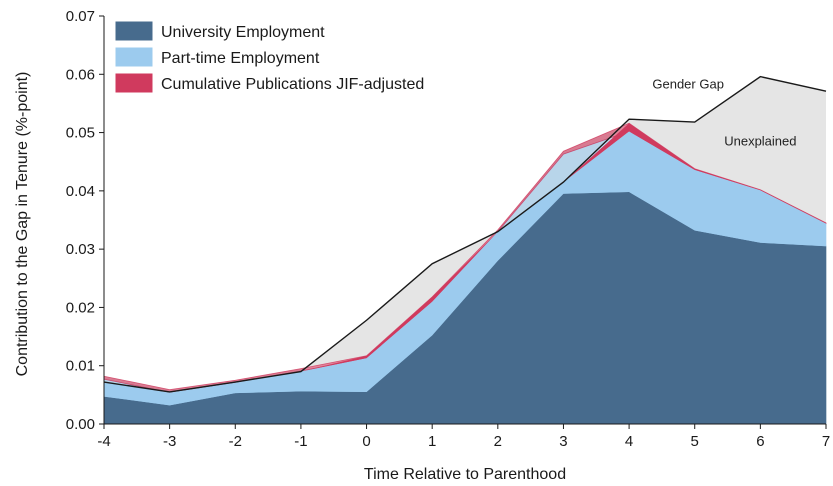 This screenshot has width=833, height=486. Describe the element at coordinates (465, 474) in the screenshot. I see `x-axis-title: Time Relative to Parenthood` at that location.